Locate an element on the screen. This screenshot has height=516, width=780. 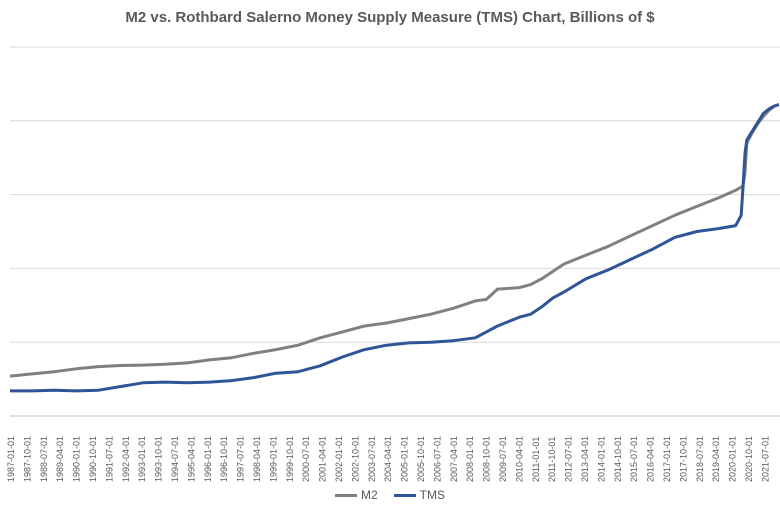
x-tick-label: 1994-07-01 is located at coordinates (175, 459).